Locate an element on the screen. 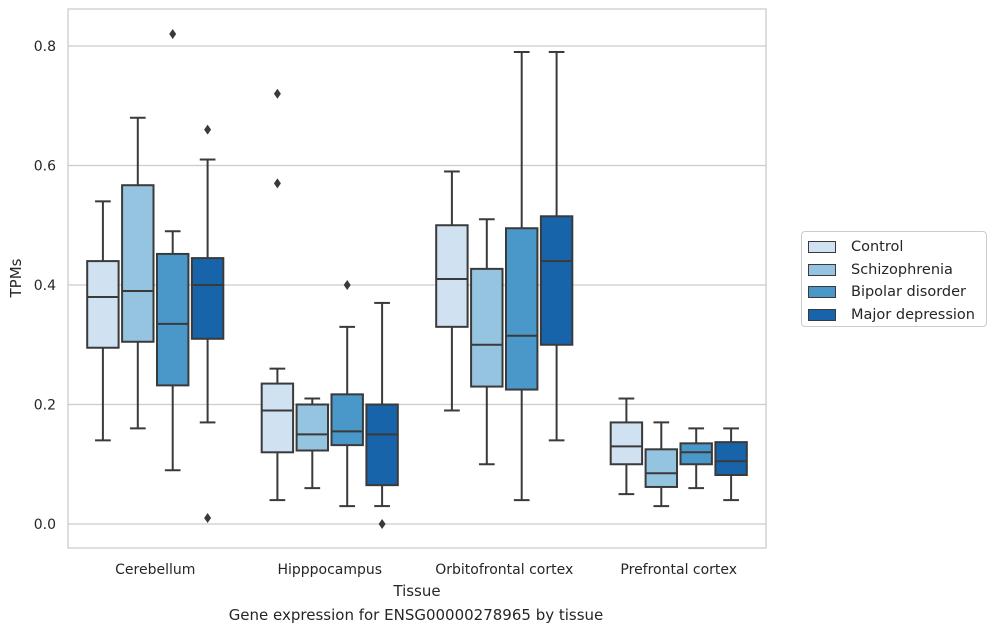 The height and width of the screenshot is (634, 997). y-tick-labels: 0.0 0.2 0.4 0.6 0.8 is located at coordinates (45, 286).